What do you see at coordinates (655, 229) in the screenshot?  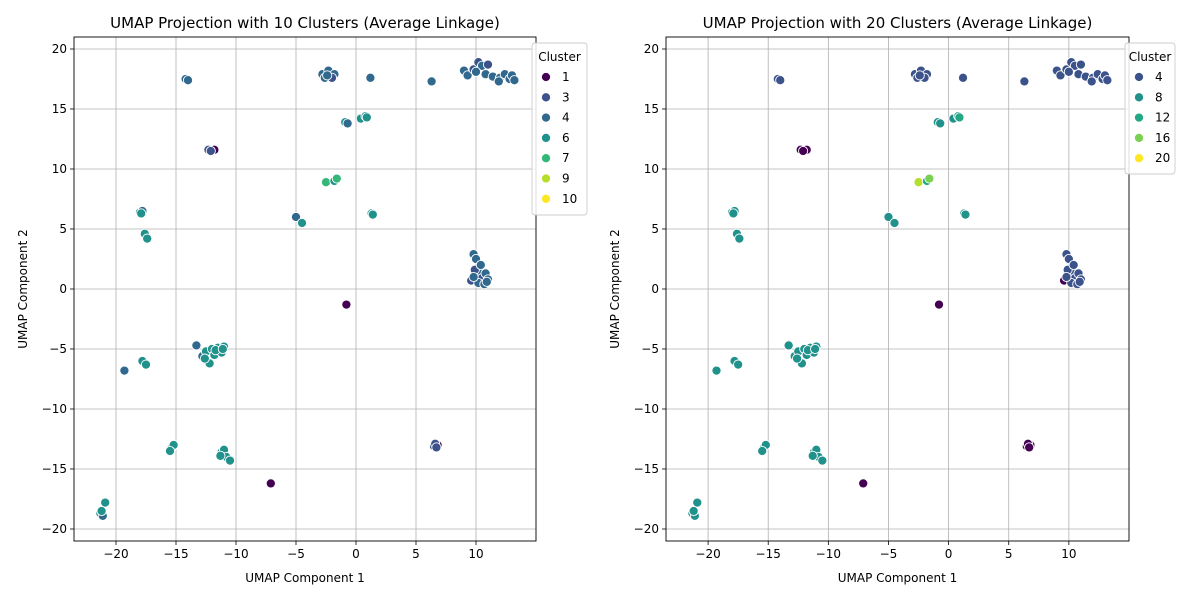 I see `y-tick-label: 5` at bounding box center [655, 229].